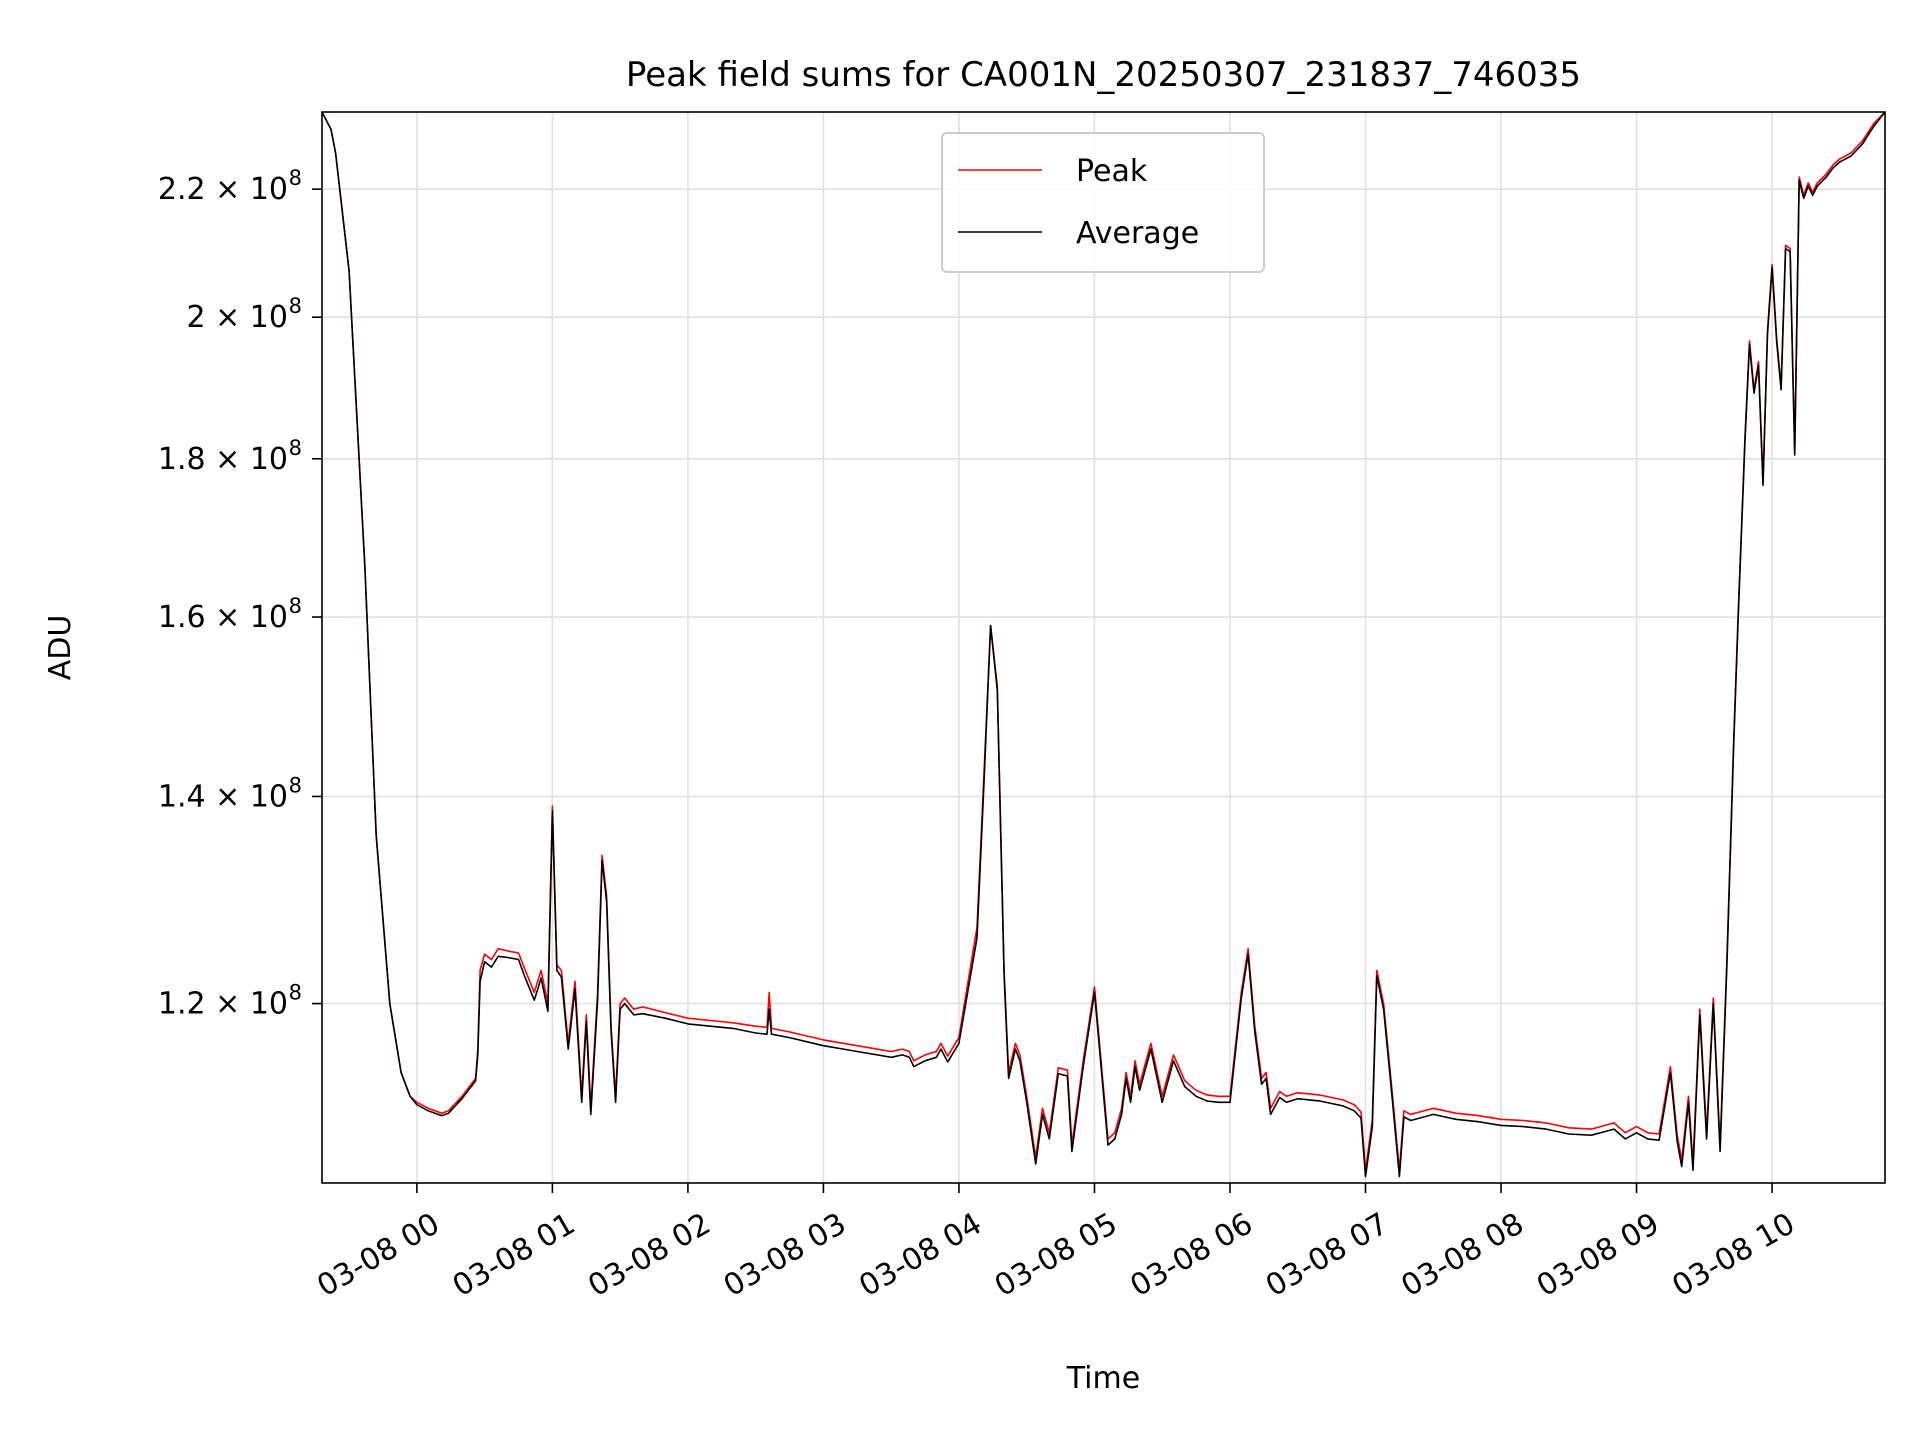  What do you see at coordinates (60, 648) in the screenshot?
I see `y-axis-label: ADU` at bounding box center [60, 648].